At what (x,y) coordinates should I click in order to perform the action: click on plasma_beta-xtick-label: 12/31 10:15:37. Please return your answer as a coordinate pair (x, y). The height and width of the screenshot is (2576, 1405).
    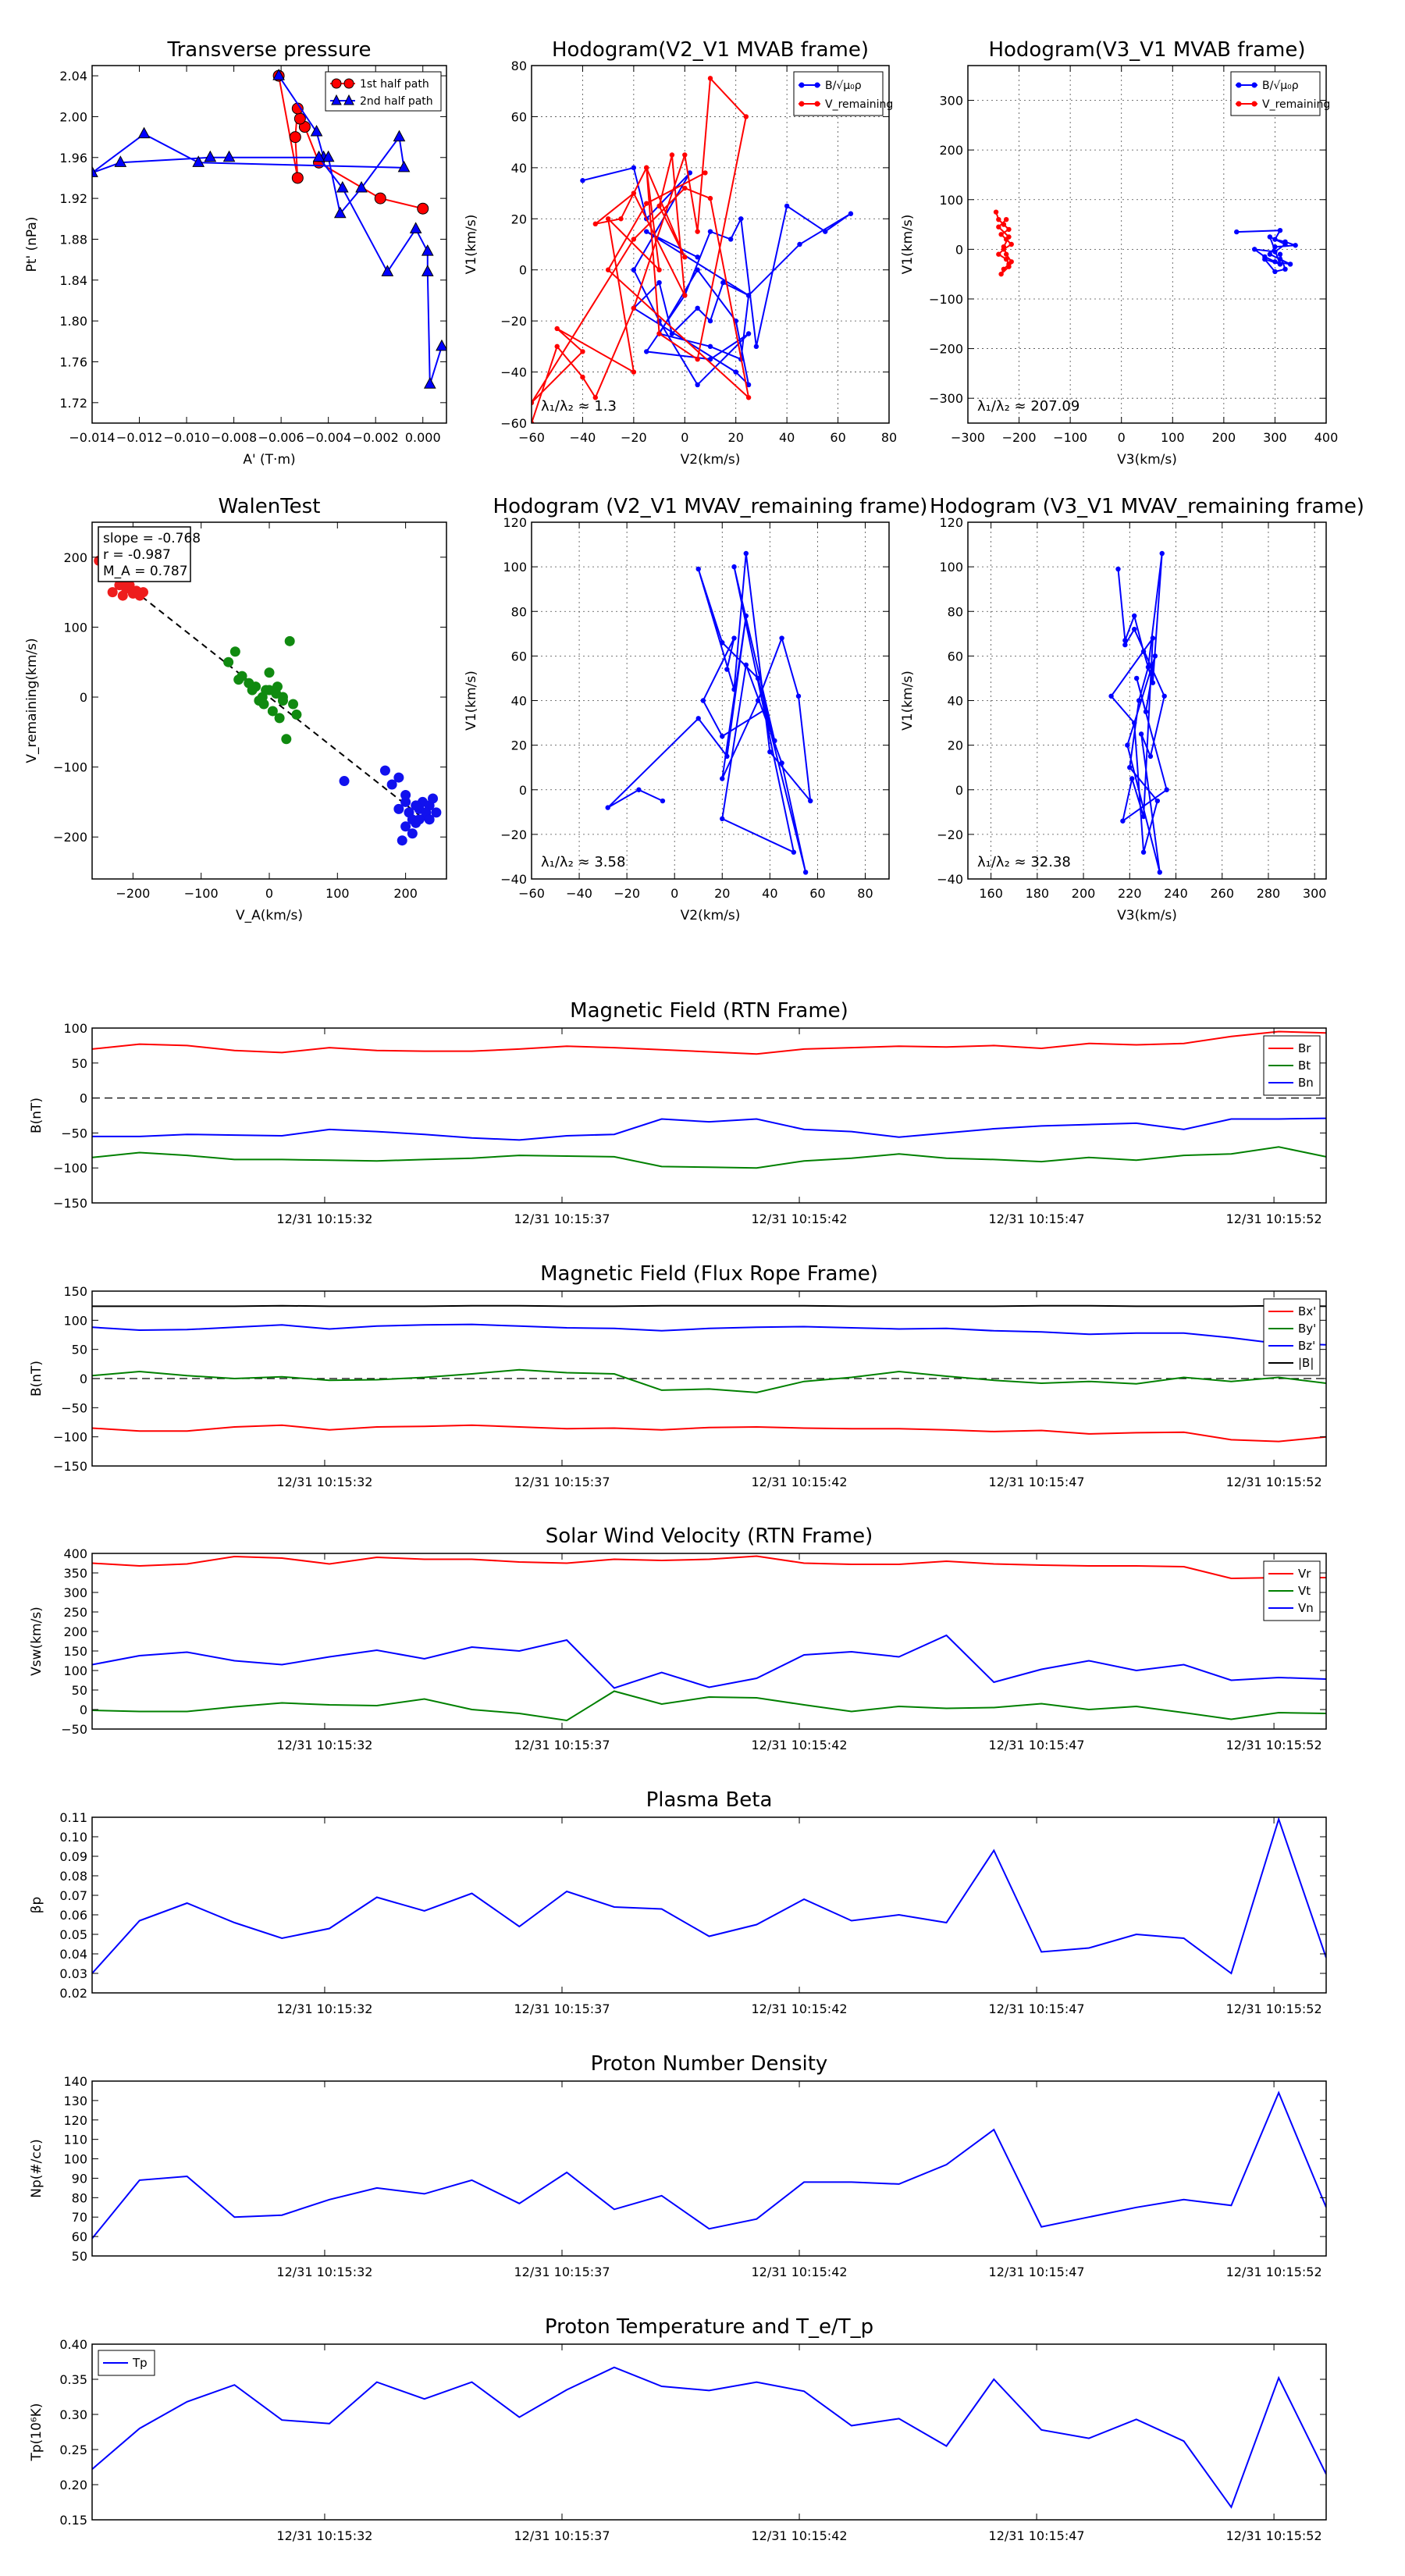
    Looking at the image, I should click on (562, 2008).